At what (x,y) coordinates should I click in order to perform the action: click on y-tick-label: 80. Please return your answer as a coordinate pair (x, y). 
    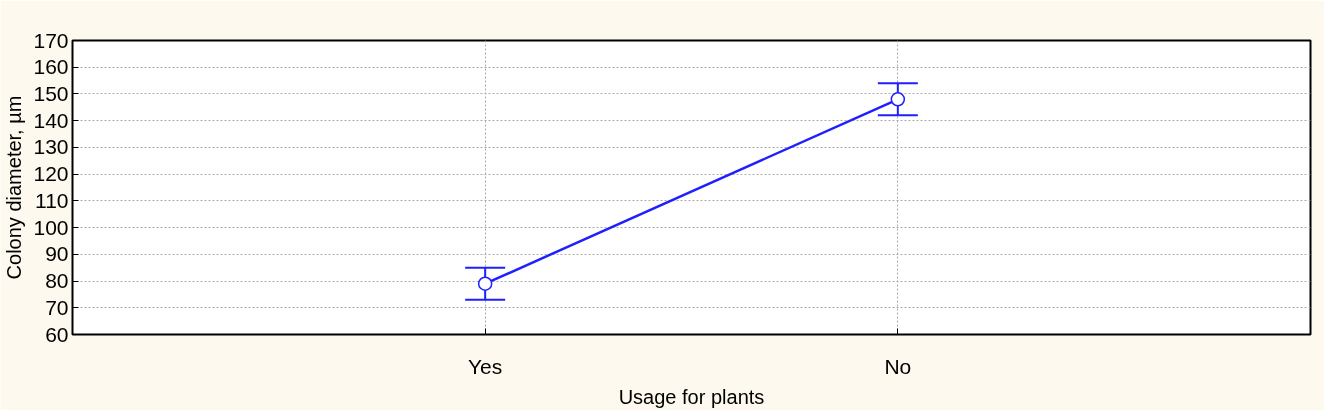
    Looking at the image, I should click on (57, 281).